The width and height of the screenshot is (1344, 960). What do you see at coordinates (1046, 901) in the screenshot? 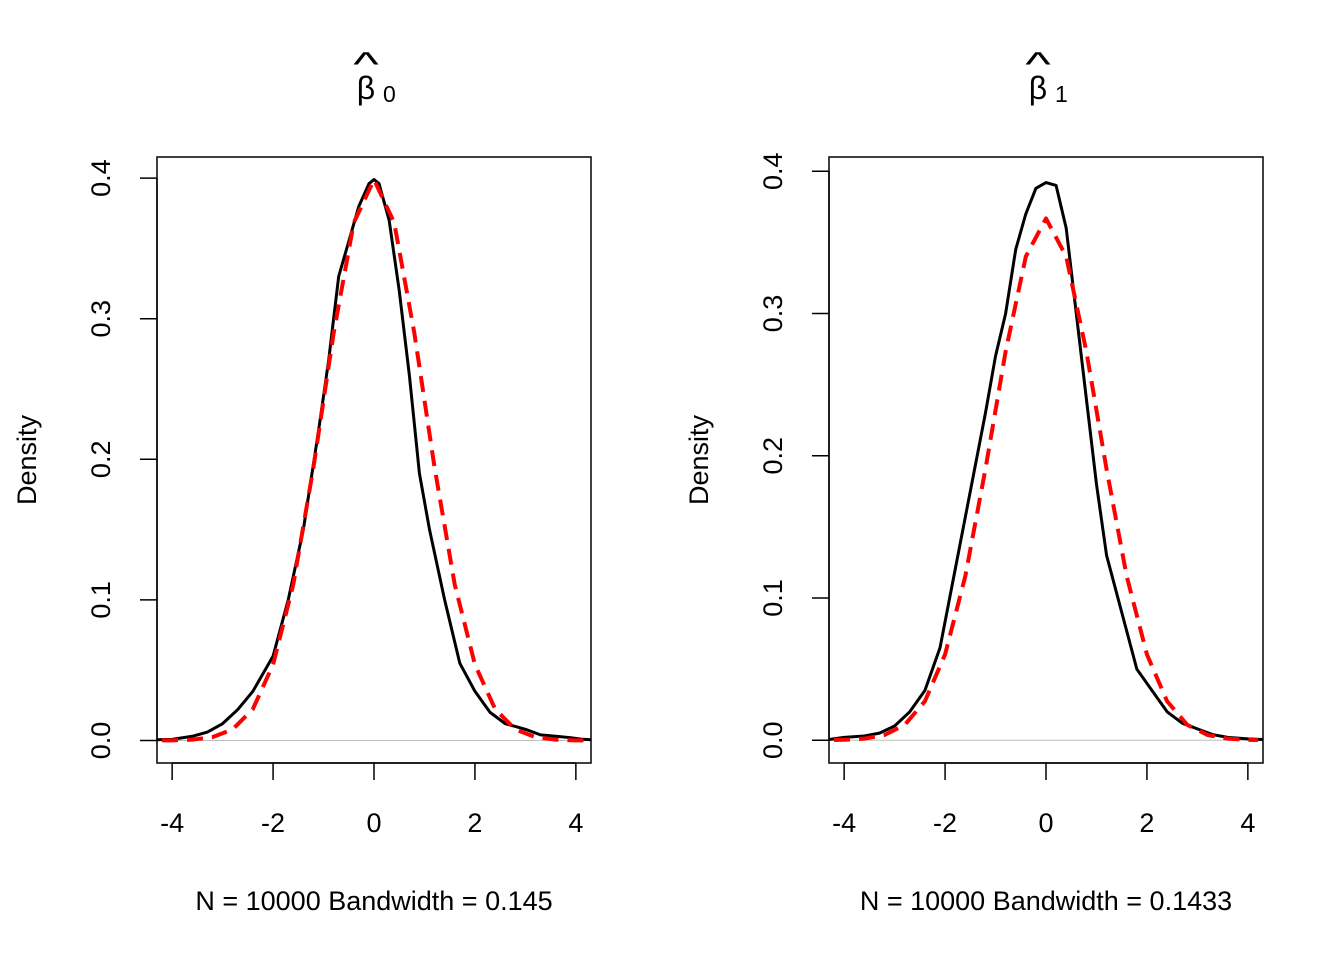
I see `x-axis-label: N = 10000 Bandwidth = 0.1433` at bounding box center [1046, 901].